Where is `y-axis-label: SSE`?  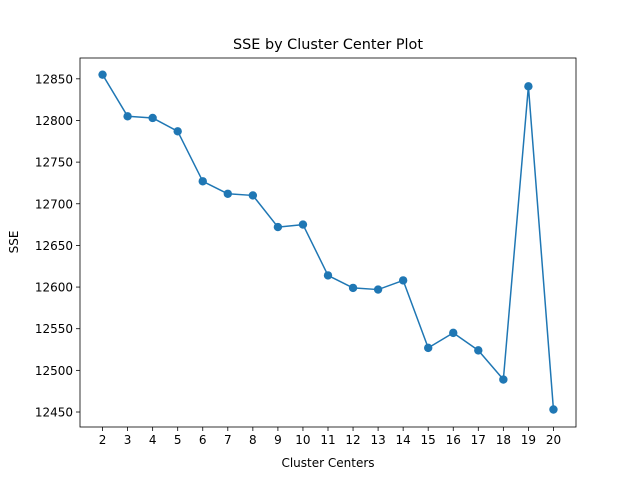
y-axis-label: SSE is located at coordinates (14, 242).